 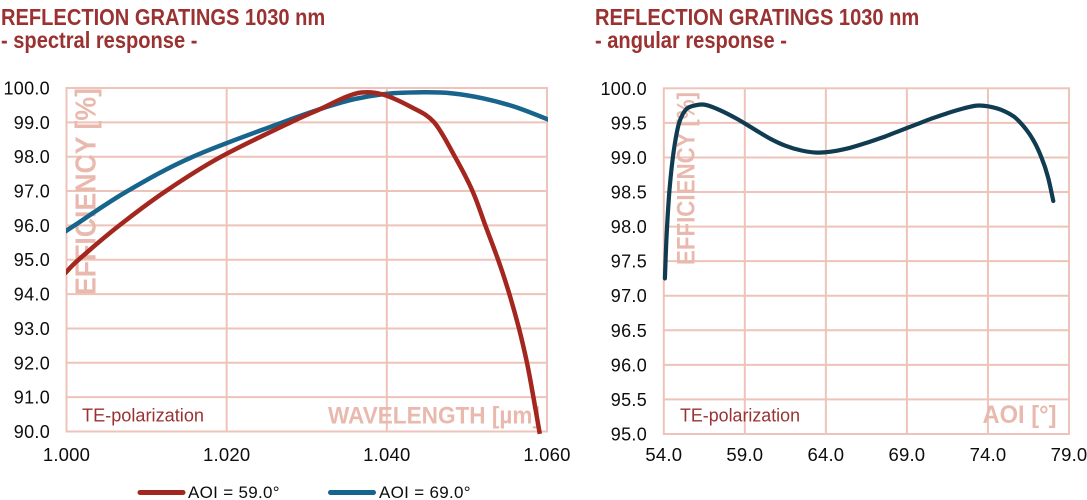 What do you see at coordinates (32, 363) in the screenshot?
I see `svg-text: 92.0` at bounding box center [32, 363].